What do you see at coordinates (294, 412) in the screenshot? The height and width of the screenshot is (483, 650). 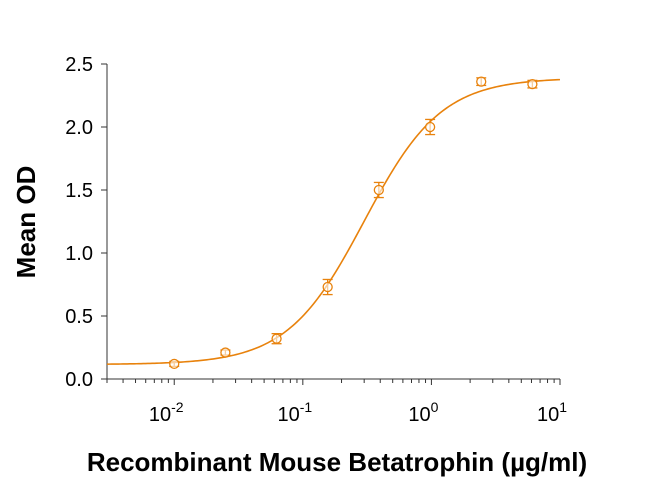 I see `x-tick-label: 10⁻¹` at bounding box center [294, 412].